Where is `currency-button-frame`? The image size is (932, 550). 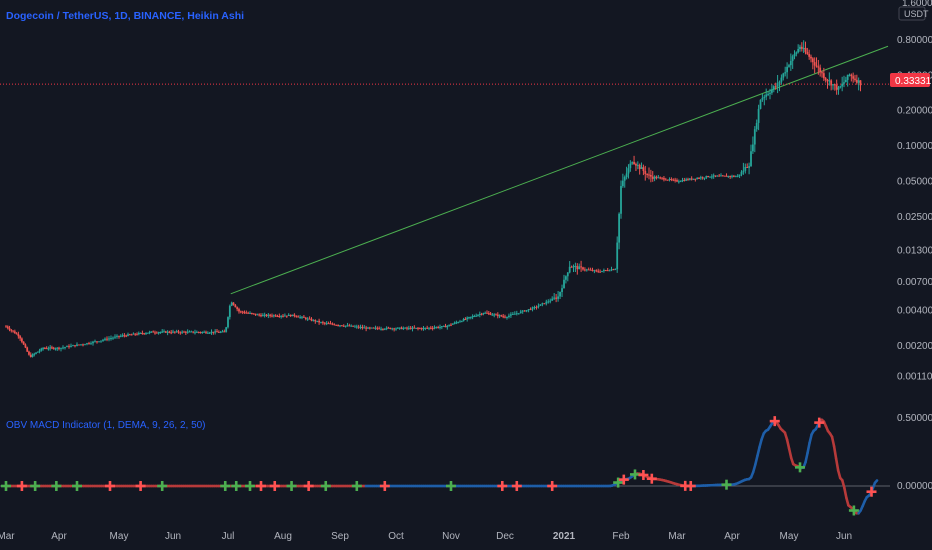 currency-button-frame is located at coordinates (912, 13).